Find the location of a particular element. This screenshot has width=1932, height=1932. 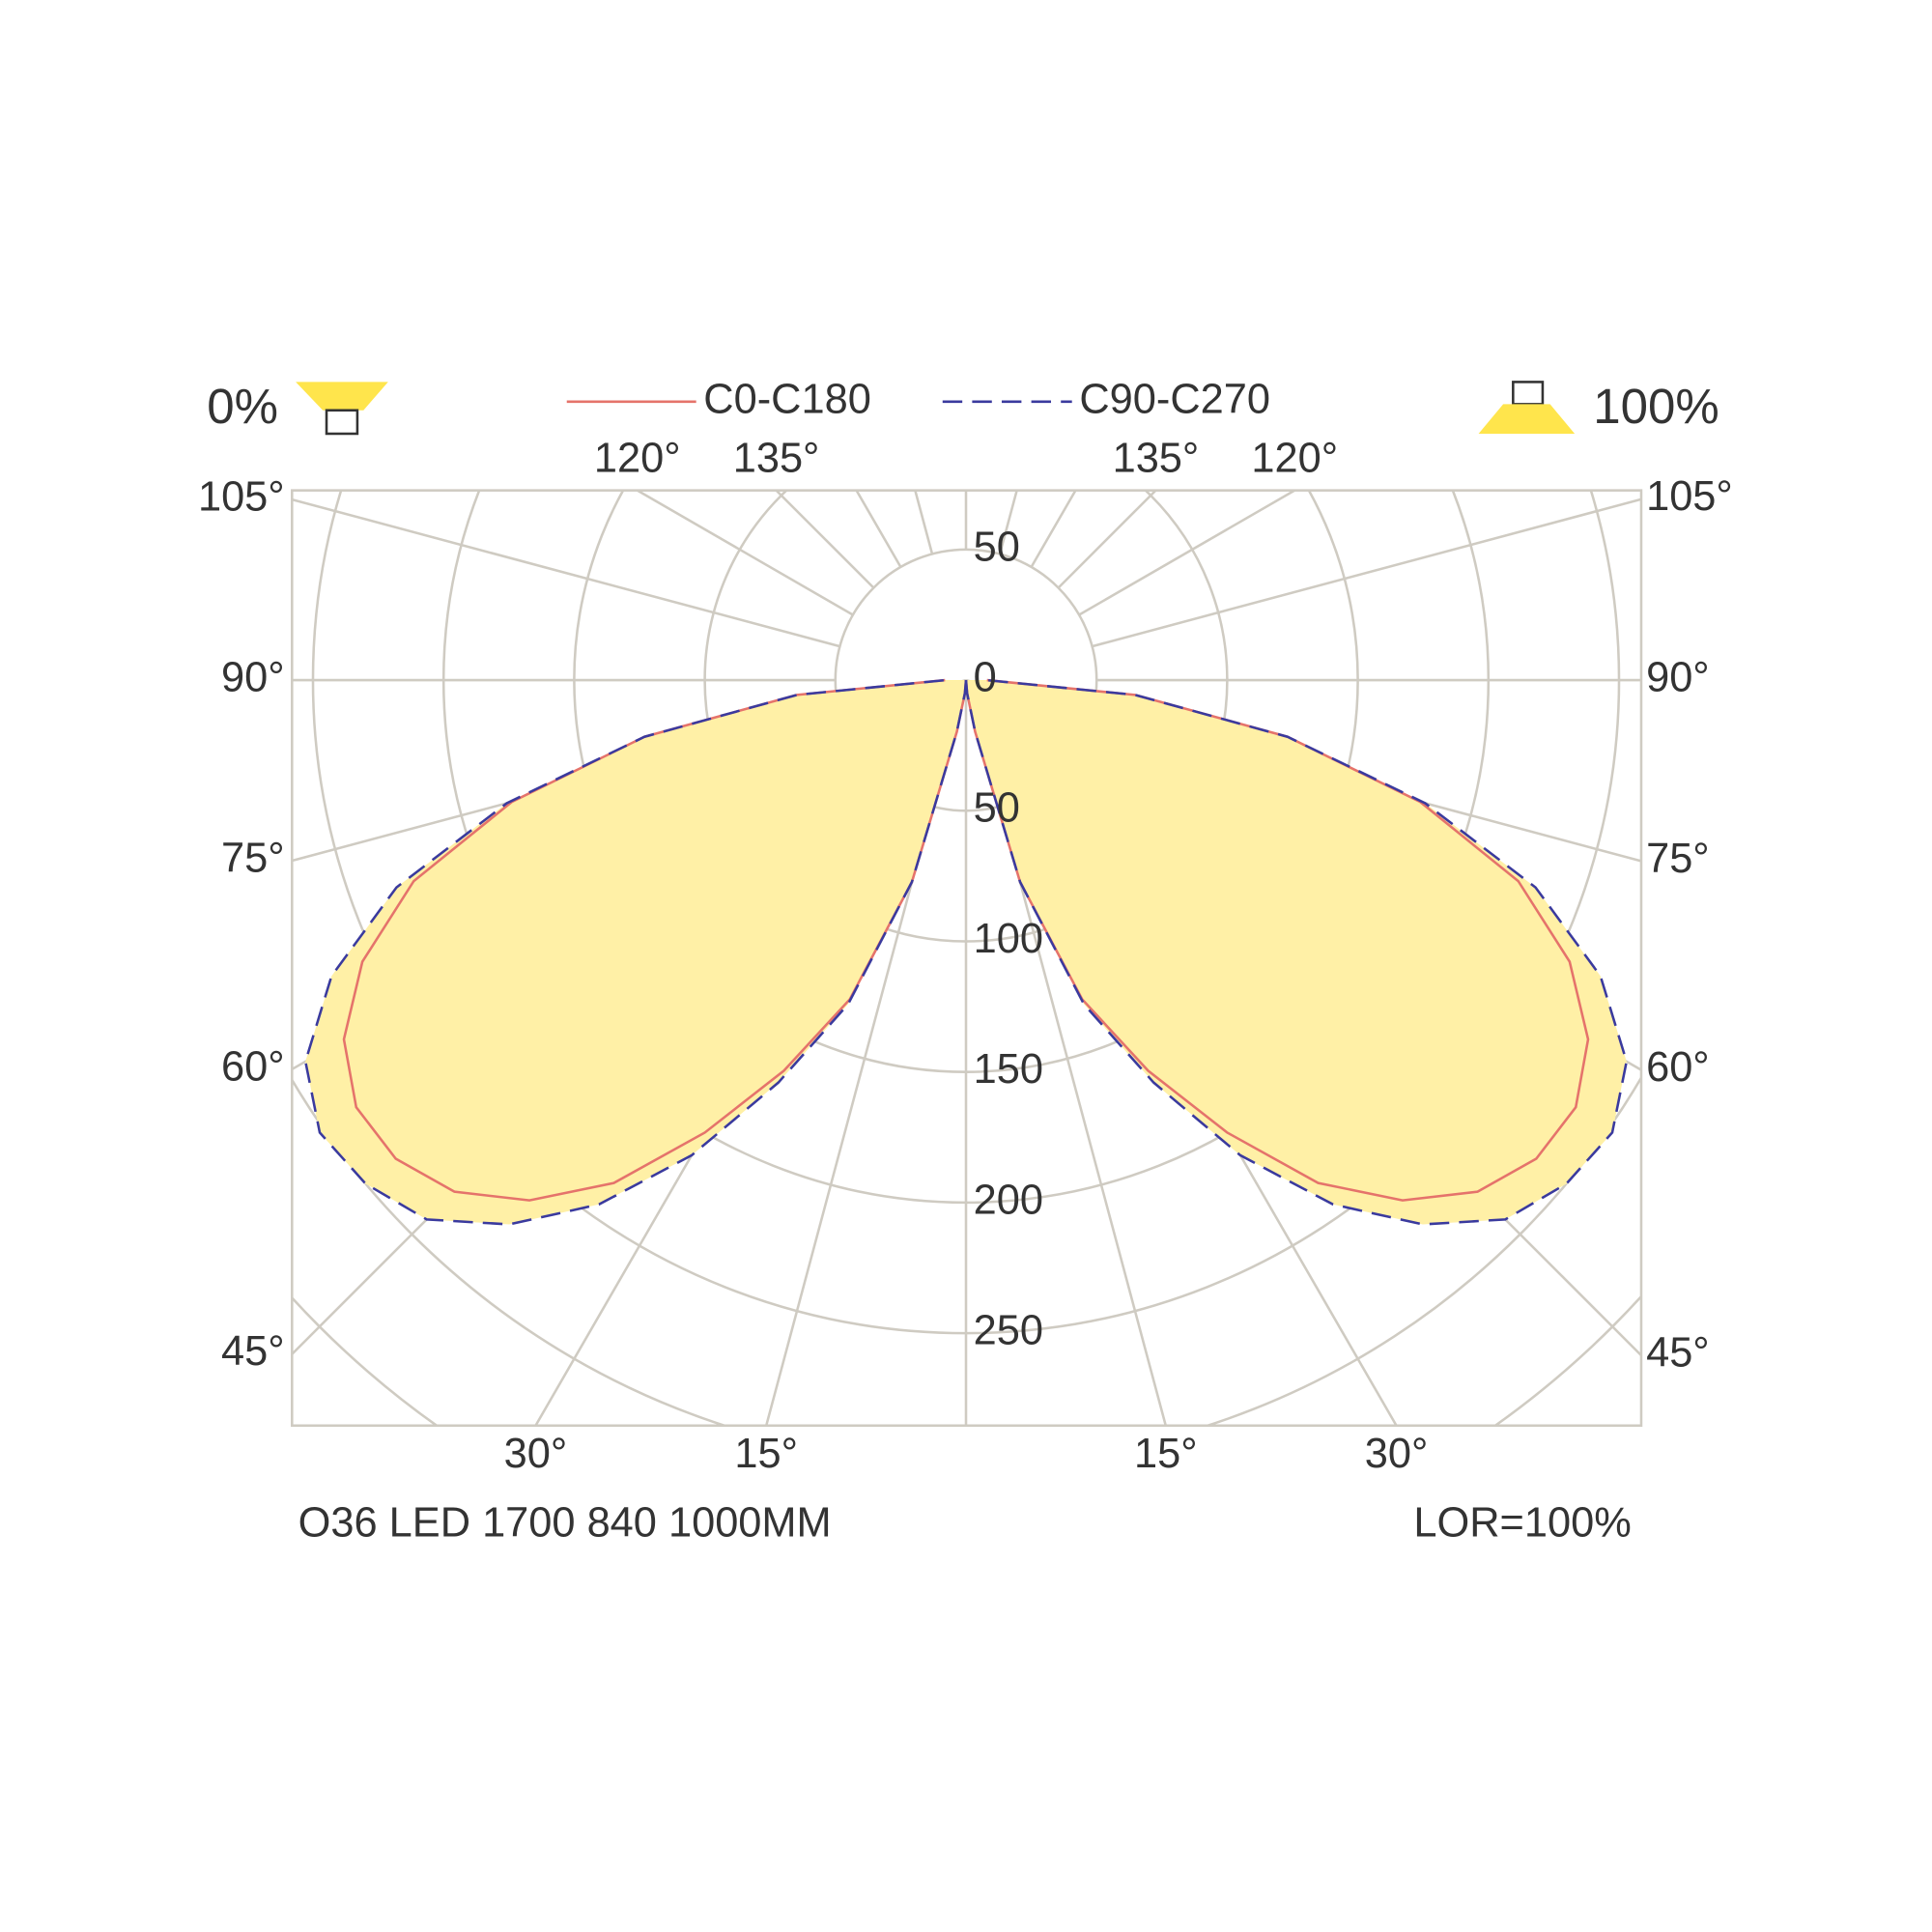

downward-icon-box is located at coordinates (1528, 393).